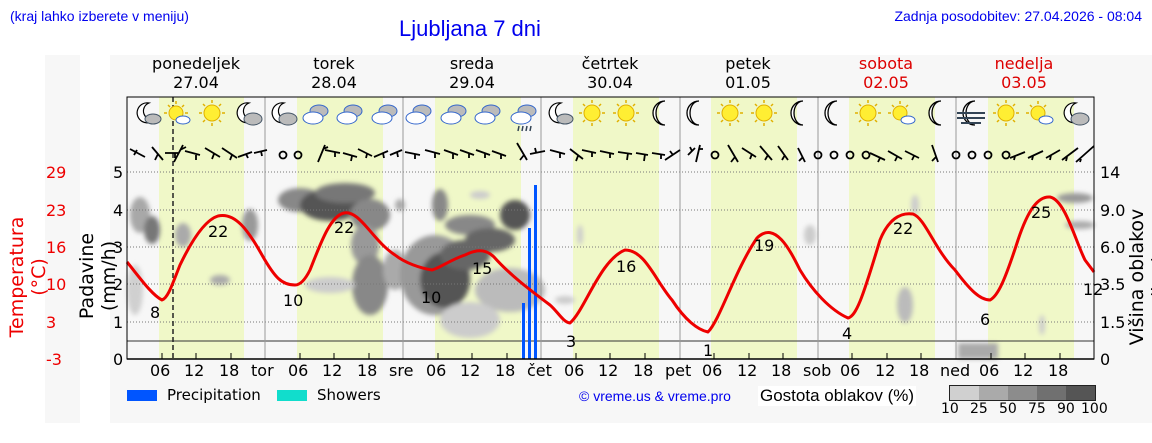  Describe the element at coordinates (334, 73) in the screenshot. I see `day-label-tue: torek 28.04` at that location.